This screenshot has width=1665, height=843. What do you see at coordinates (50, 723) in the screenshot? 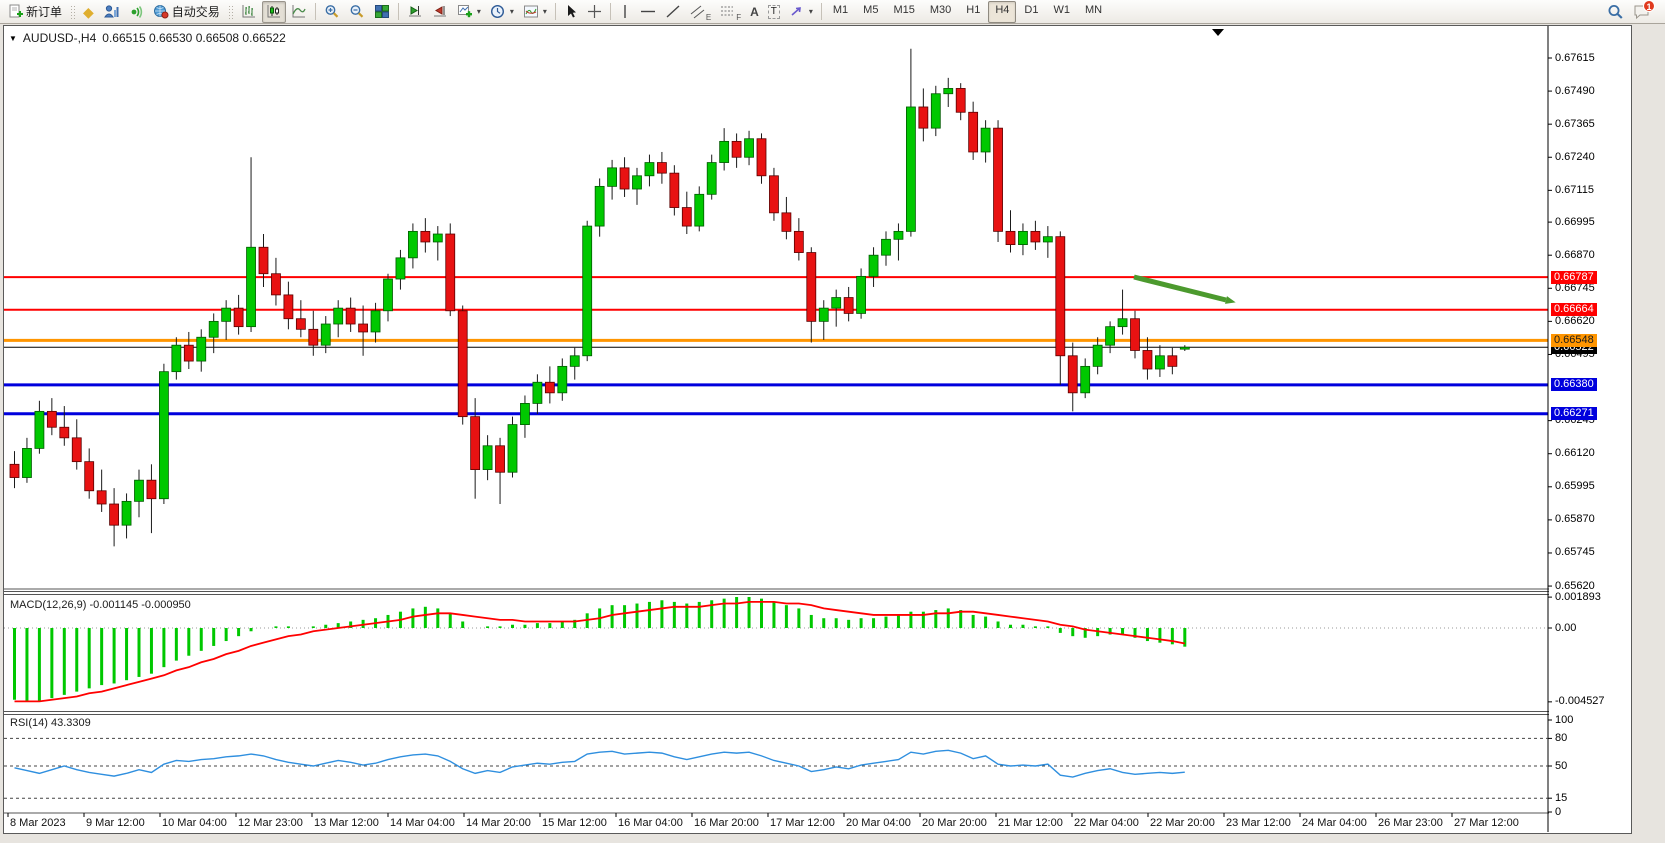
I see `rsi-indicator-label: RSI(14) 43.3309` at bounding box center [50, 723].